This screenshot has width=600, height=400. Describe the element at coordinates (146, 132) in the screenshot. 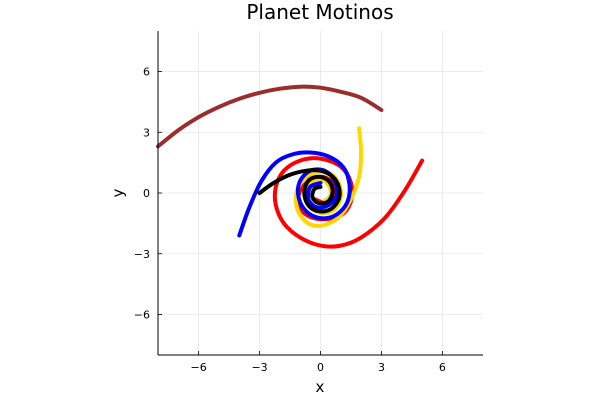

I see `y-tick-label: 3` at that location.